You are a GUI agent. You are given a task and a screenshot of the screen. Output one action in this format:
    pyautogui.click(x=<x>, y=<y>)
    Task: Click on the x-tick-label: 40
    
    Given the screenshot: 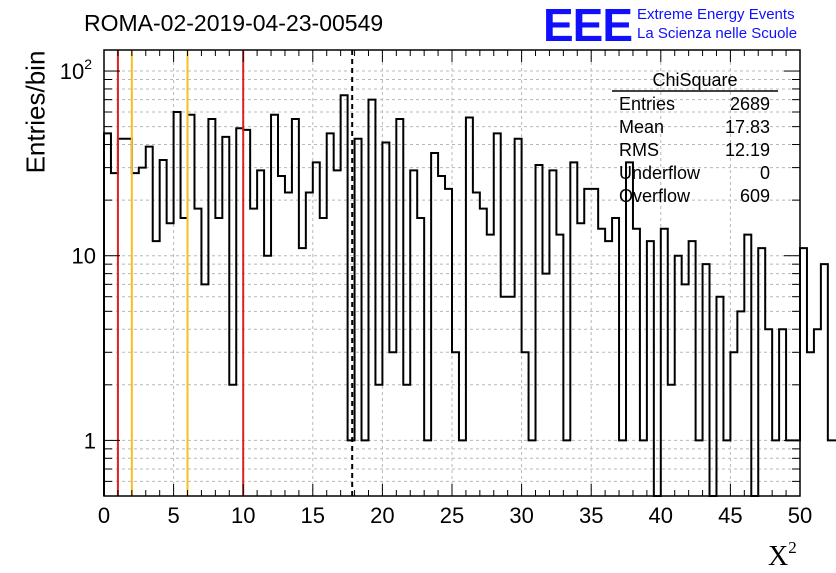 What is the action you would take?
    pyautogui.click(x=661, y=515)
    